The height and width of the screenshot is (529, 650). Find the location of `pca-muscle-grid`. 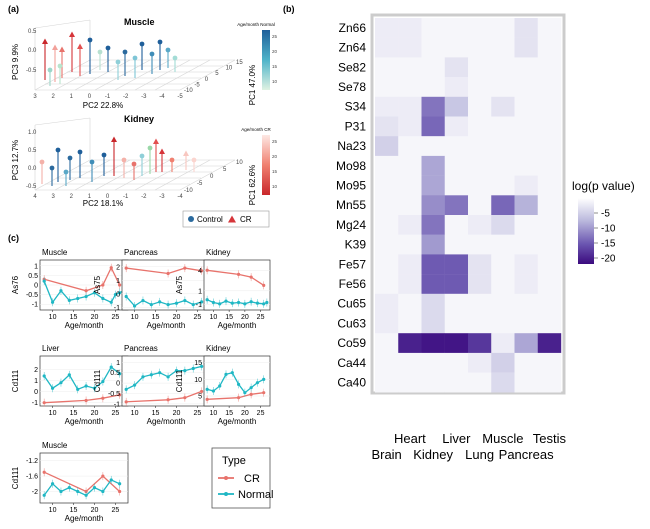

pca-muscle-grid is located at coordinates (135, 55).